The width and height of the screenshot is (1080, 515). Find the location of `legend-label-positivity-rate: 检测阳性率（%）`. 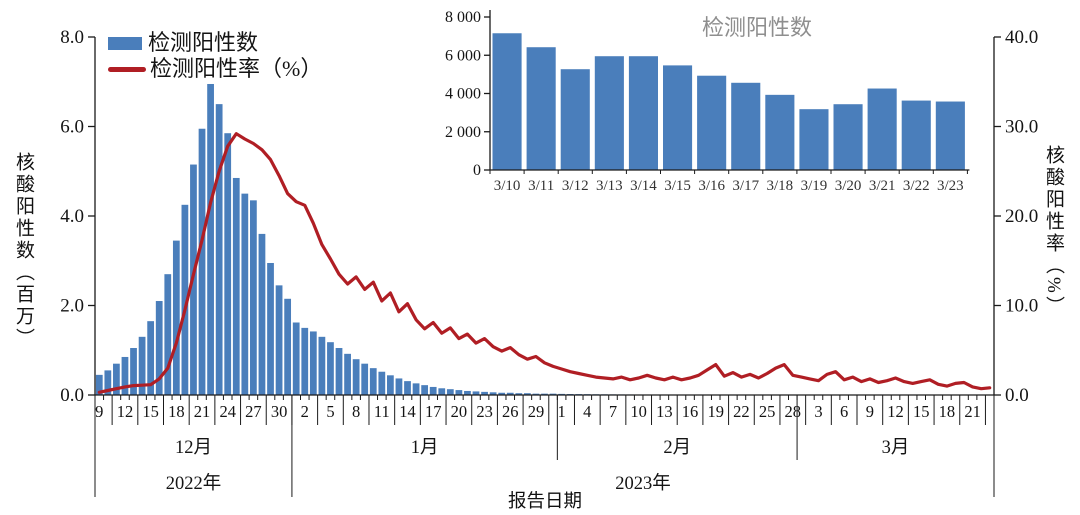

legend-label-positivity-rate: 检测阳性率（%） is located at coordinates (236, 68).